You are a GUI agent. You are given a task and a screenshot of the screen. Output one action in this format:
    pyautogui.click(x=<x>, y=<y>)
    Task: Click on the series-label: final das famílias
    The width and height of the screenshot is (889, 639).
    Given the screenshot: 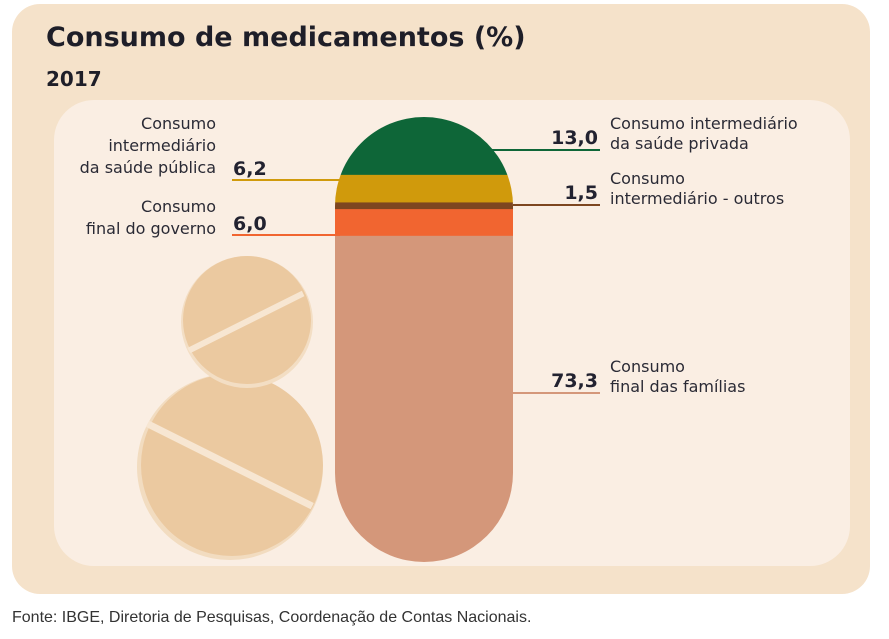 What is the action you would take?
    pyautogui.click(x=677, y=386)
    